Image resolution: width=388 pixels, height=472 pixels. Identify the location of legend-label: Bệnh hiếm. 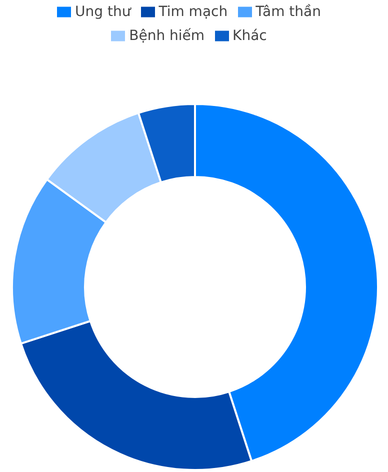
(167, 36).